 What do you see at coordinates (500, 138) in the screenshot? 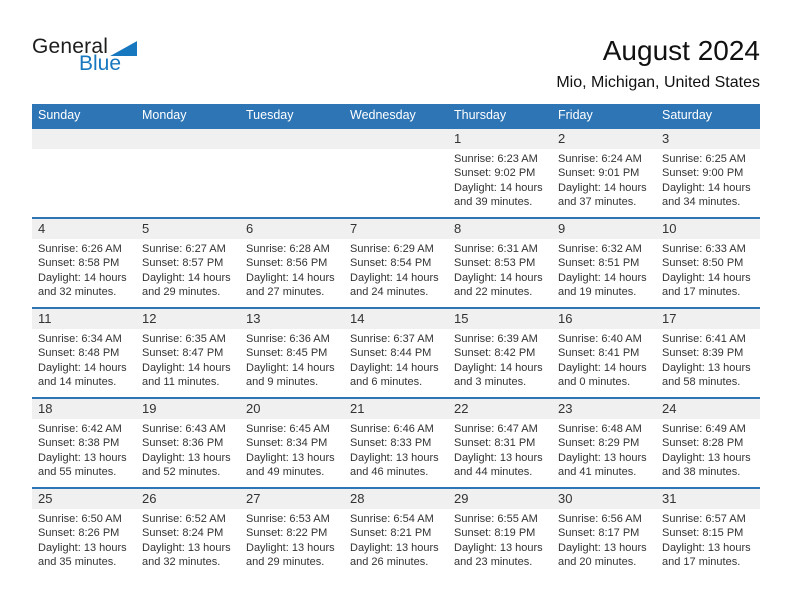
I see `day-number: 1` at bounding box center [500, 138].